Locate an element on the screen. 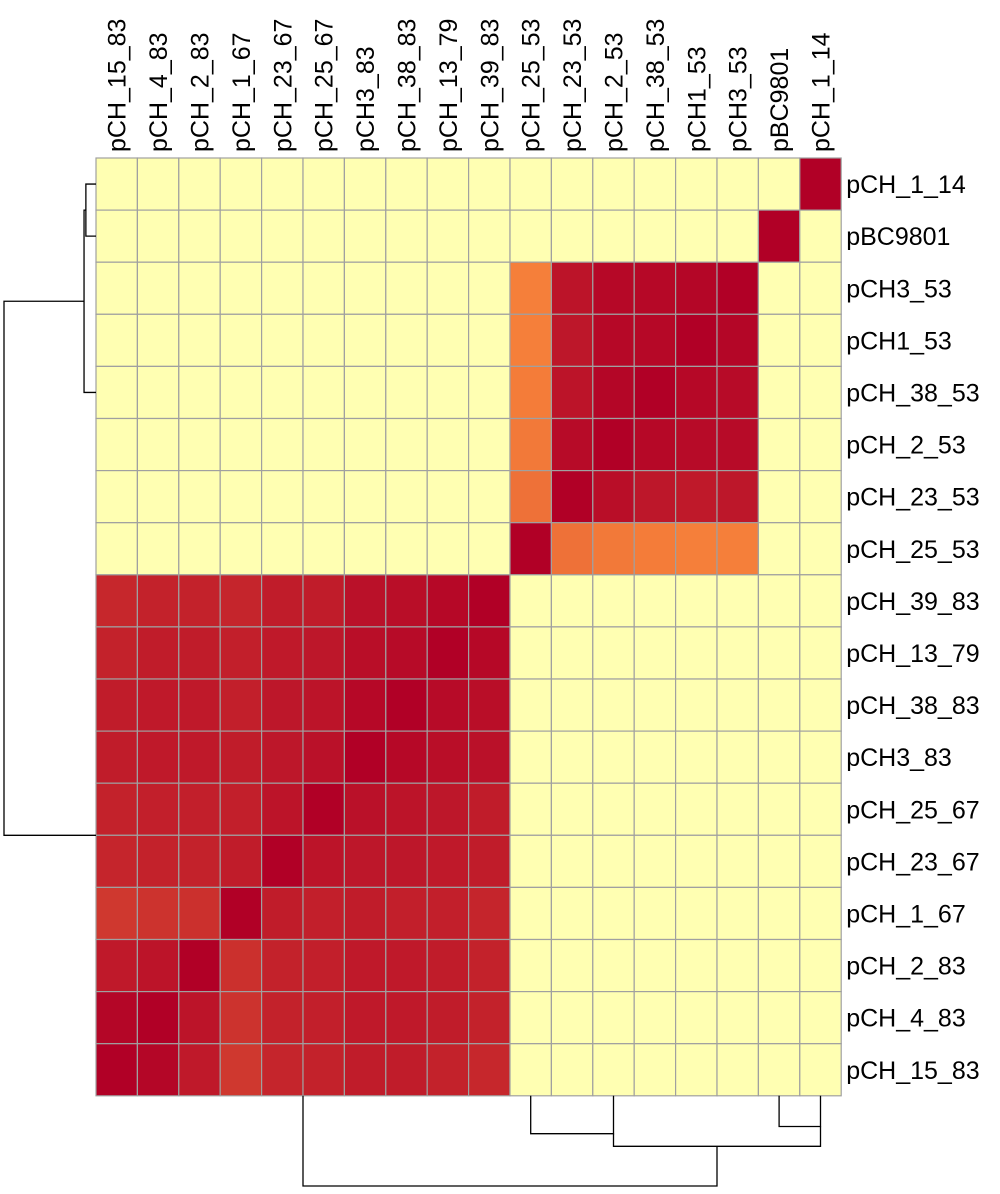 The image size is (1000, 1194). row-label: pCH_39_83 is located at coordinates (912, 602).